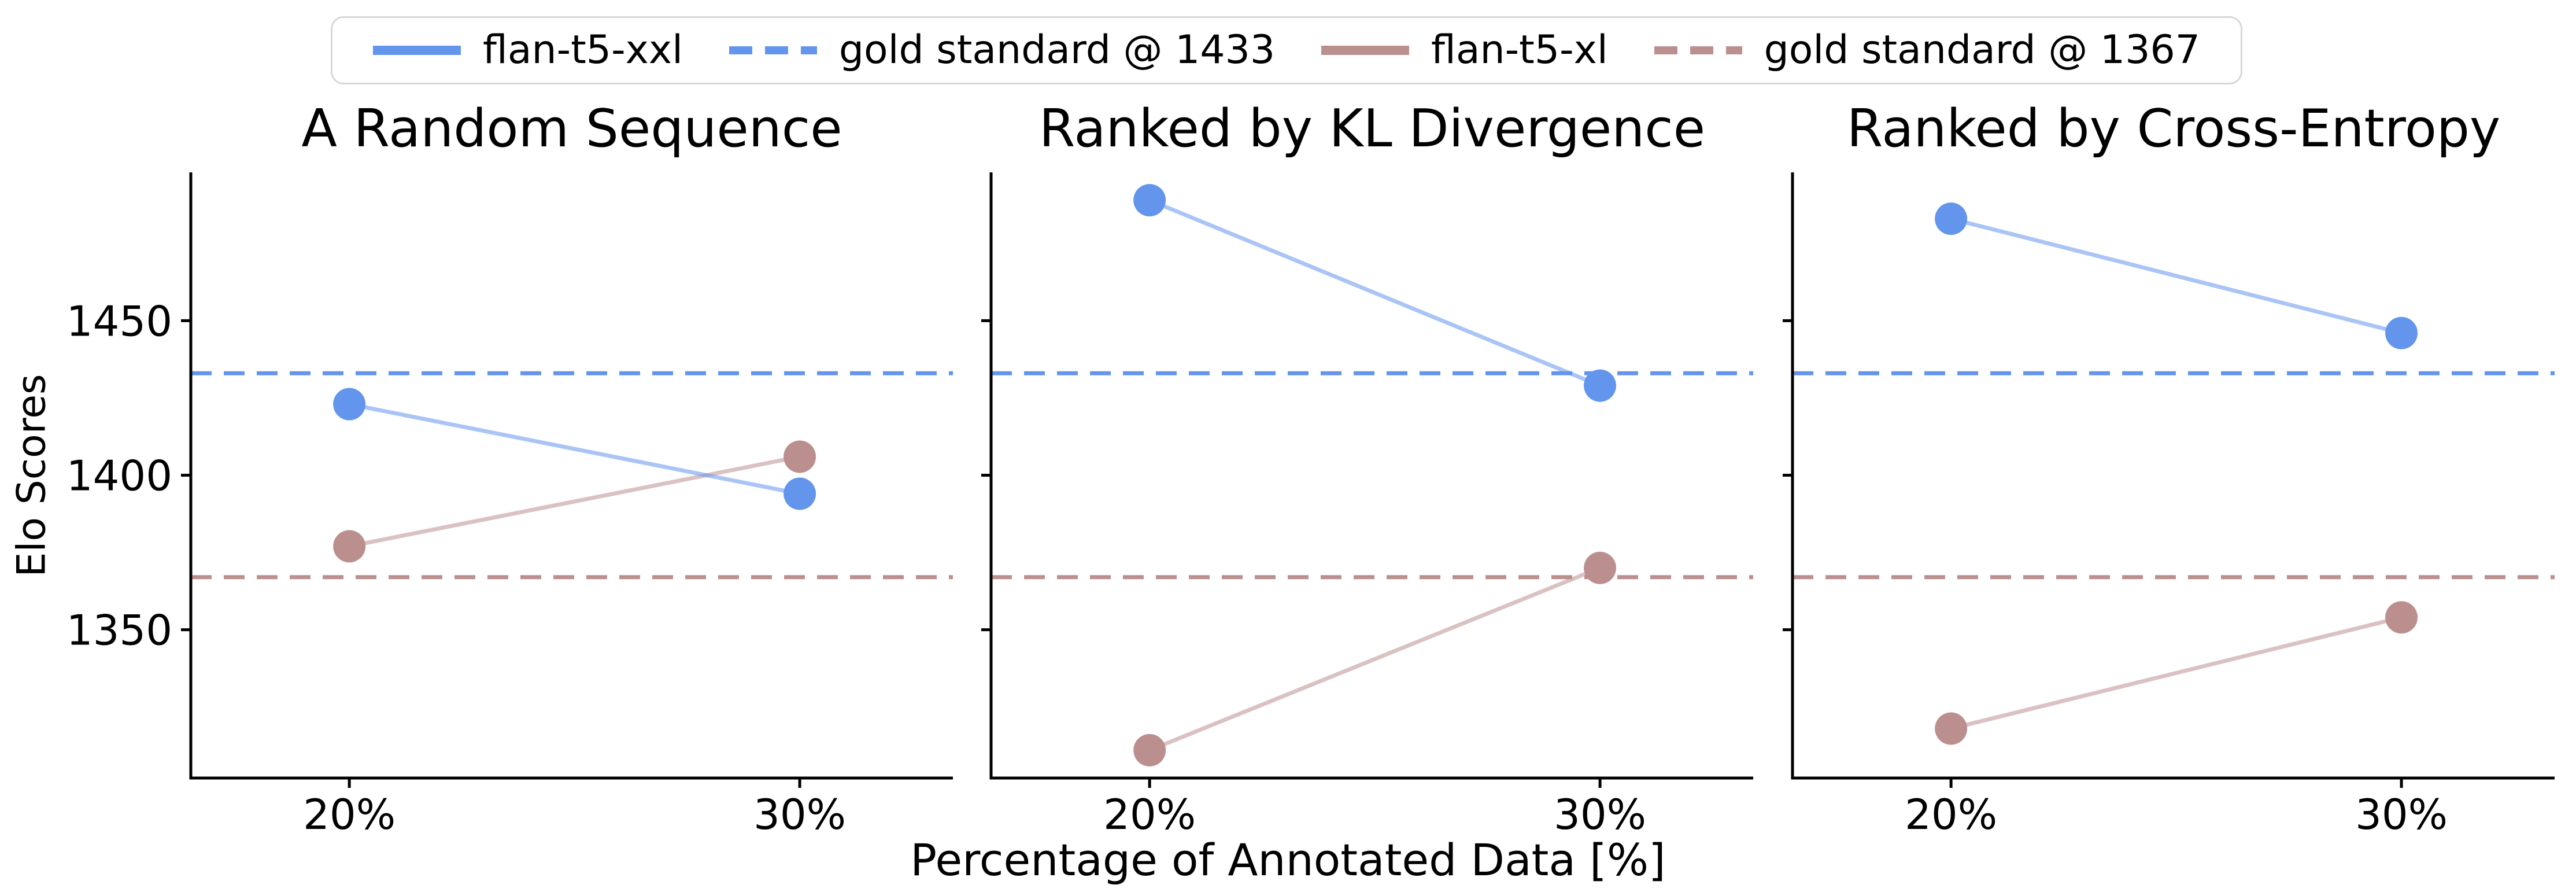 The image size is (2576, 892). I want to click on legend-item-gold-standard-1433: gold standard @ 1433, so click(1002, 50).